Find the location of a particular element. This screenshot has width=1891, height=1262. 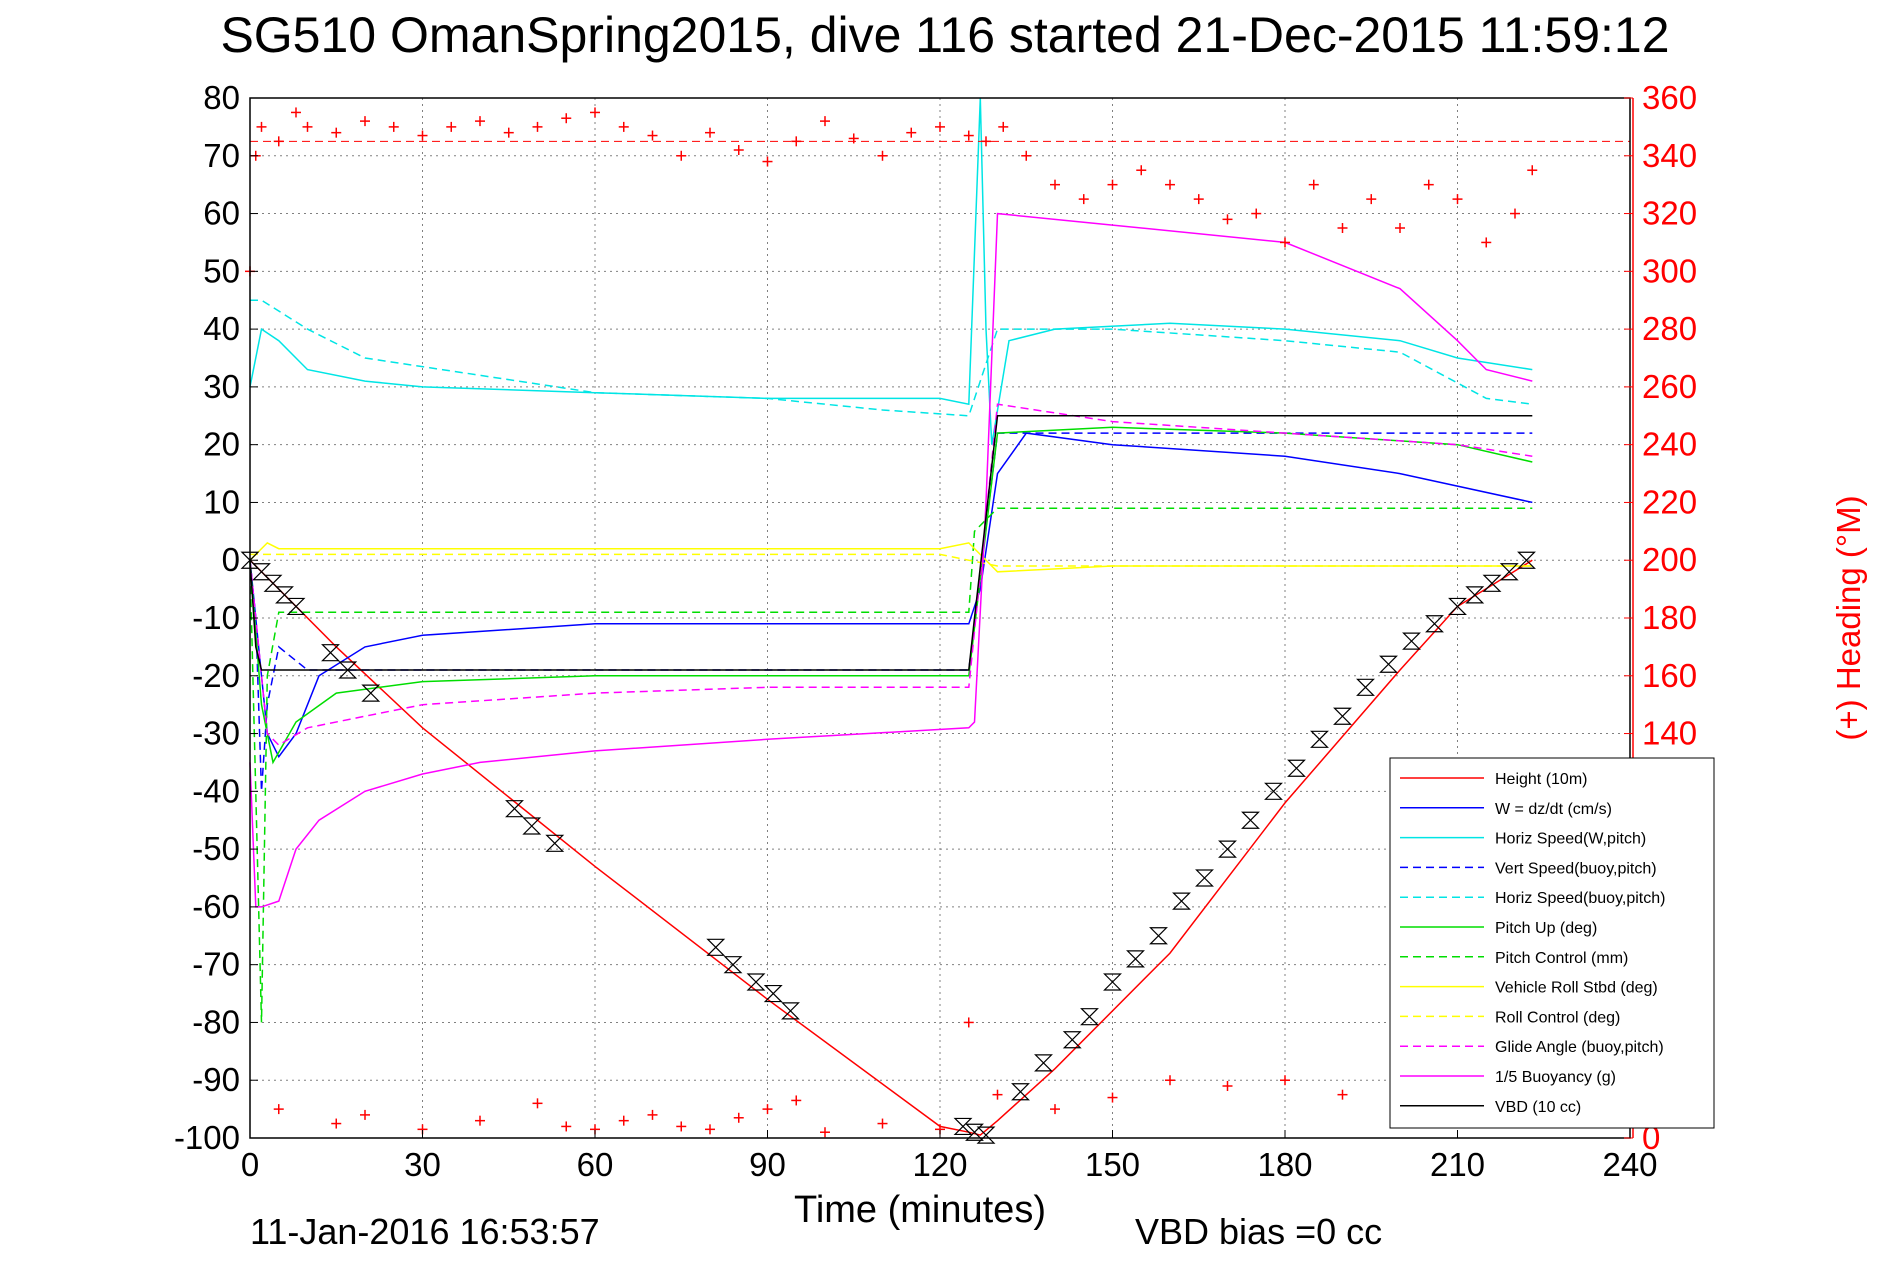

legend-label: Horiz Speed(buoy,pitch) is located at coordinates (1580, 898).